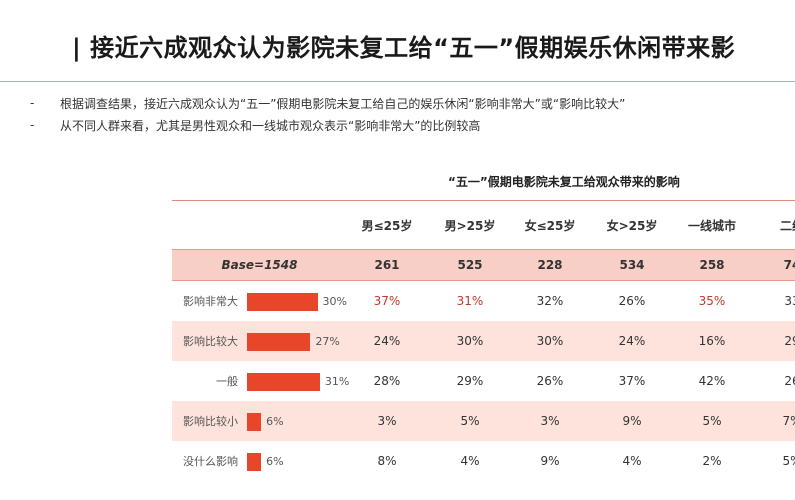 This screenshot has height=500, width=795. I want to click on column-header: 二线, so click(787, 225).